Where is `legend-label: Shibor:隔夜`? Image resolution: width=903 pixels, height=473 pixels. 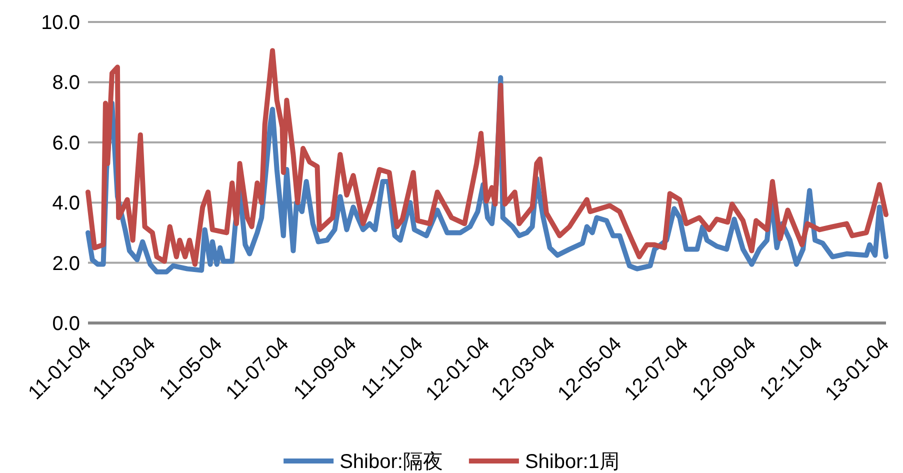
legend-label: Shibor:隔夜 is located at coordinates (391, 462).